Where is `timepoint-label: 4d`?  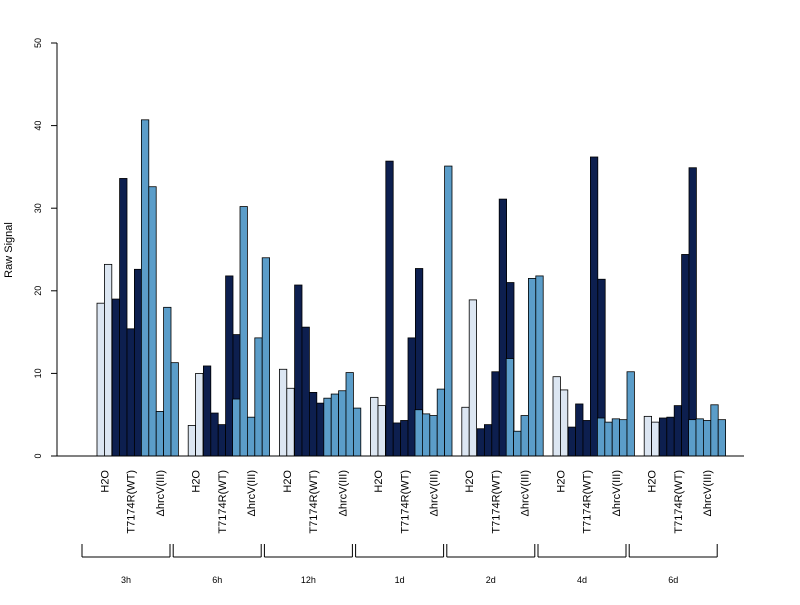
timepoint-label: 4d is located at coordinates (582, 580).